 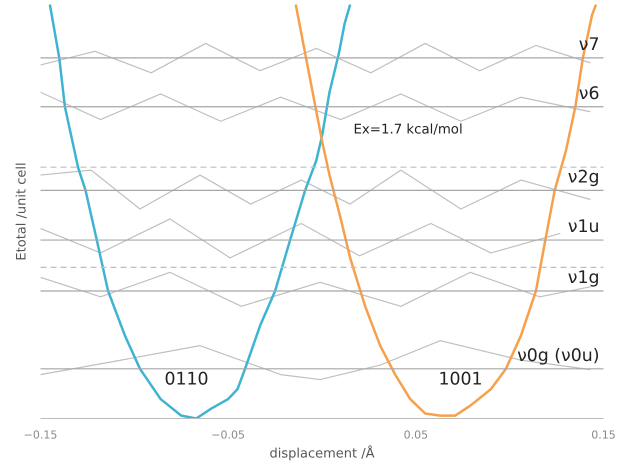 What do you see at coordinates (322, 453) in the screenshot?
I see `x-axis-title: displacement /Å` at bounding box center [322, 453].